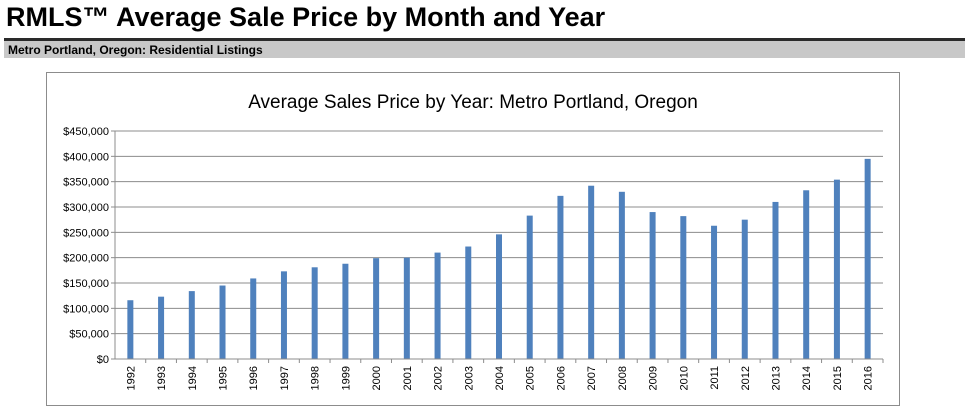  What do you see at coordinates (623, 378) in the screenshot?
I see `x-tick-label-2008: 2008` at bounding box center [623, 378].